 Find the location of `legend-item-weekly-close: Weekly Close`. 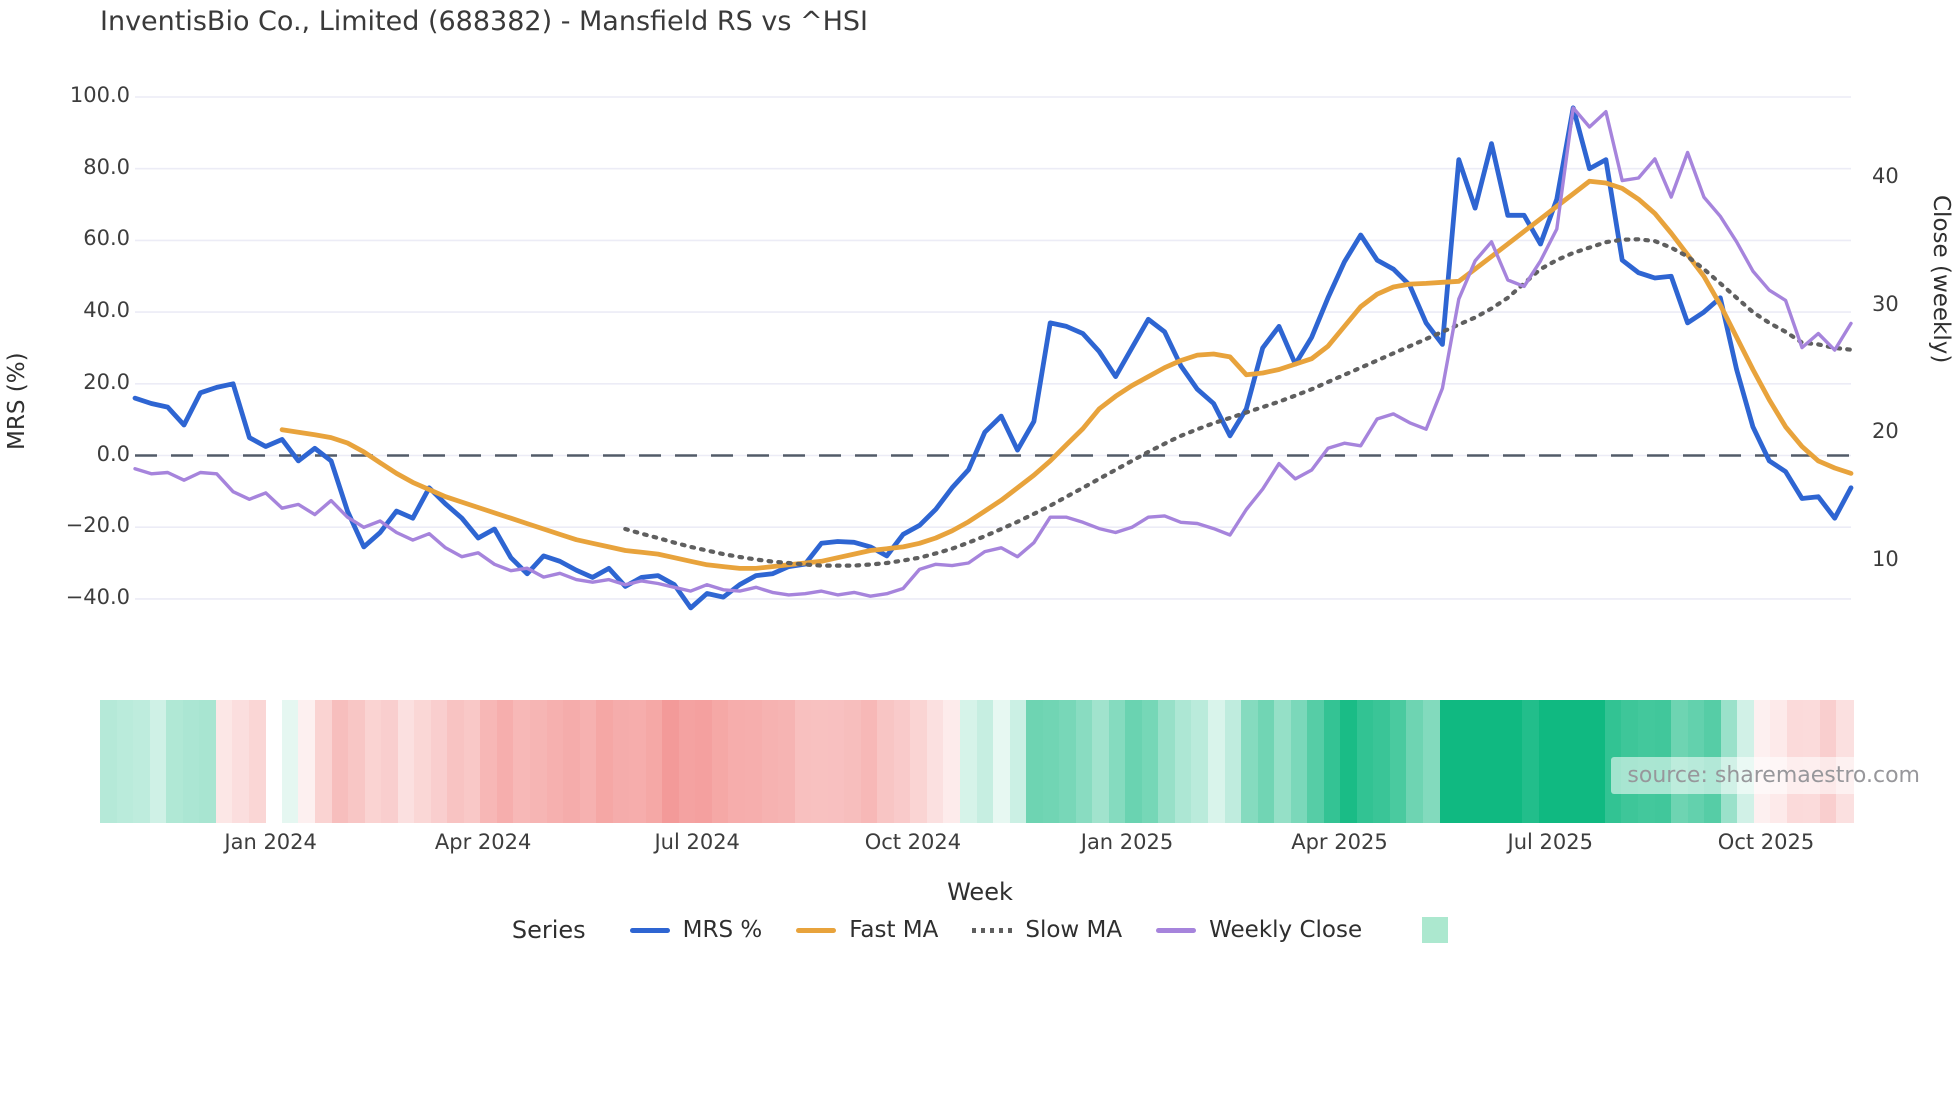

legend-item-weekly-close: Weekly Close is located at coordinates (1259, 930).